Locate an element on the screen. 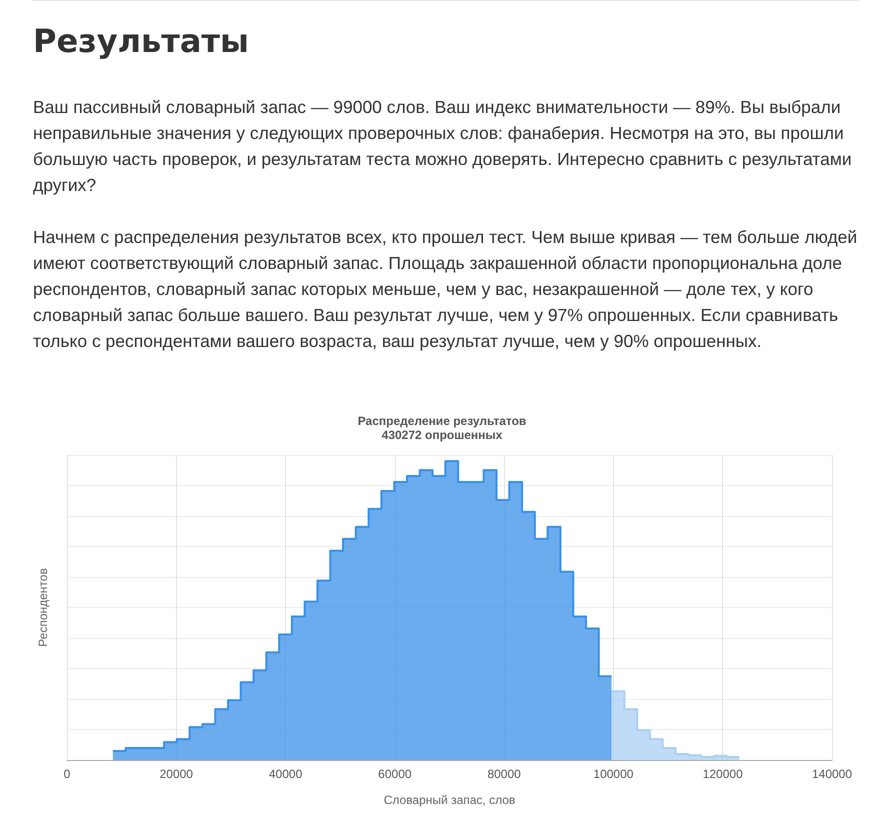 The height and width of the screenshot is (827, 884). chart-title: Распределение результатов is located at coordinates (442, 421).